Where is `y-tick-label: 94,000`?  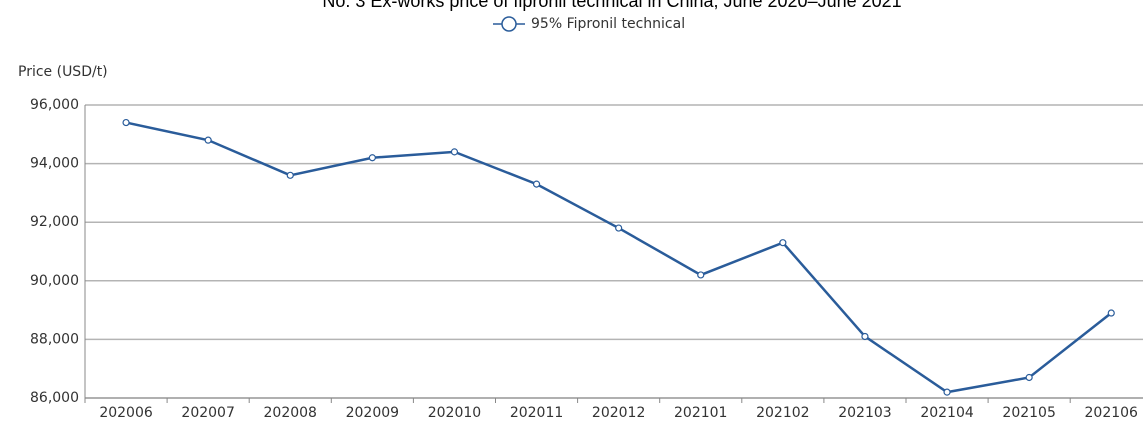 y-tick-label: 94,000 is located at coordinates (54, 164).